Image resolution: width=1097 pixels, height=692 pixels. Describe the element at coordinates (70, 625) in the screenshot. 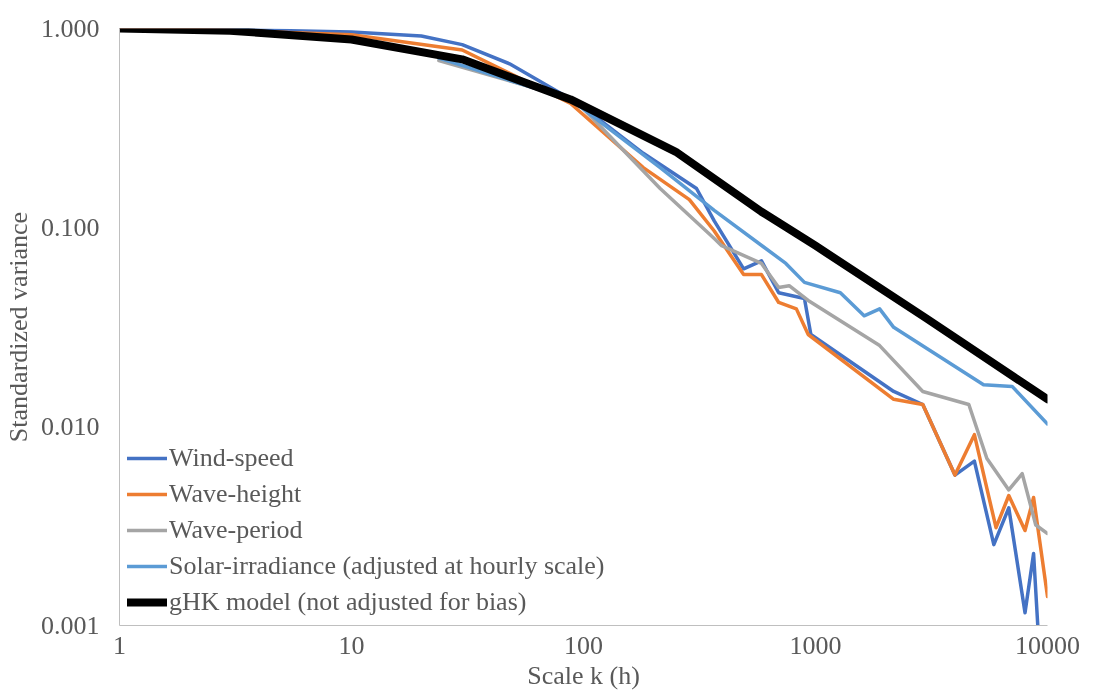

I see `y-tick-label: 0.001` at that location.